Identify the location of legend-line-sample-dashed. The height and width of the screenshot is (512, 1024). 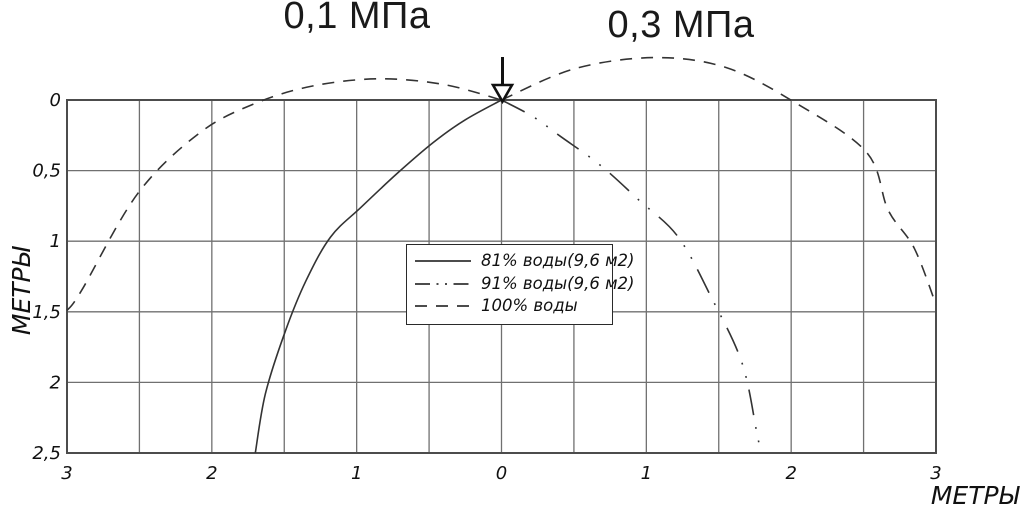
(443, 306).